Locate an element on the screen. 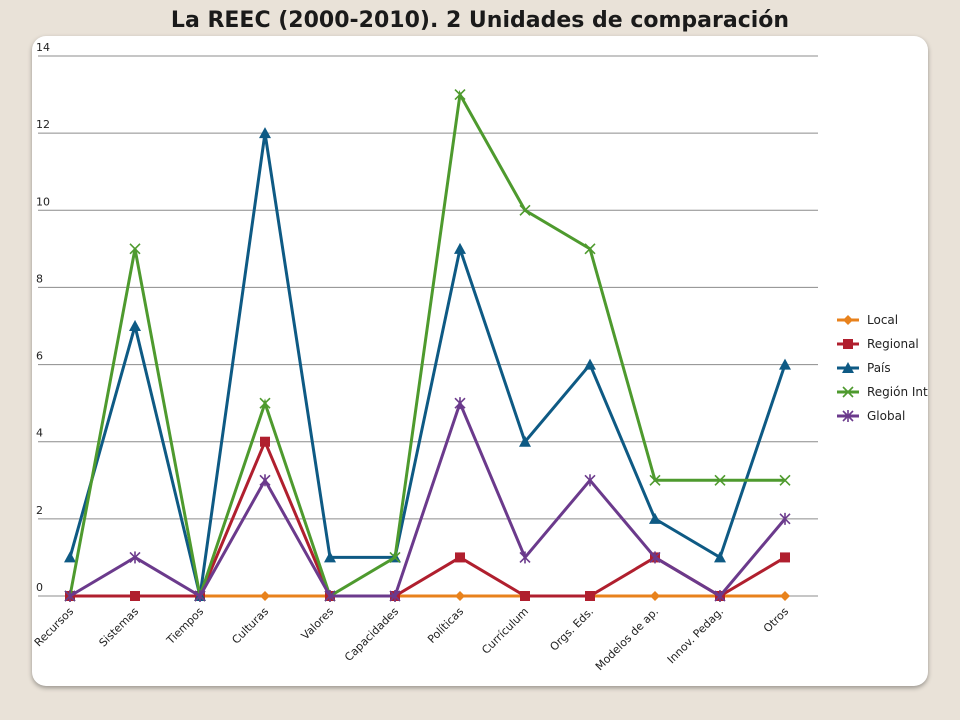 This screenshot has height=720, width=960. x-tick-label: Currículum is located at coordinates (505, 631).